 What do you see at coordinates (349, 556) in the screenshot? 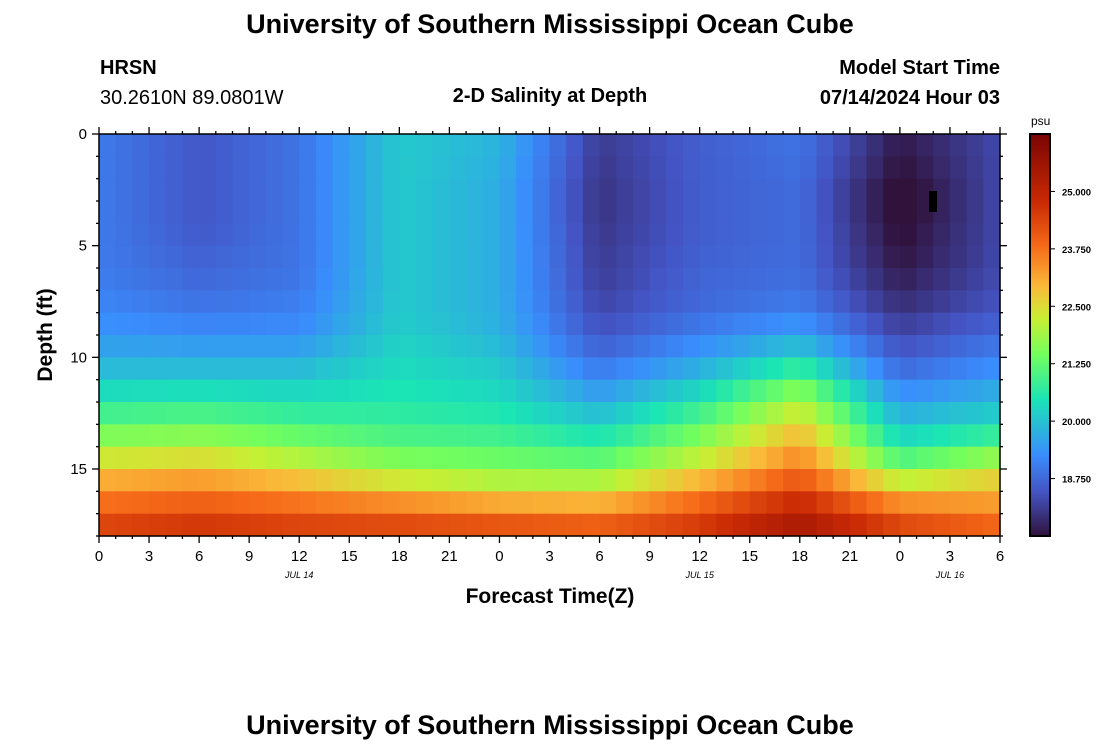
I see `x-tick-label: 15` at bounding box center [349, 556].